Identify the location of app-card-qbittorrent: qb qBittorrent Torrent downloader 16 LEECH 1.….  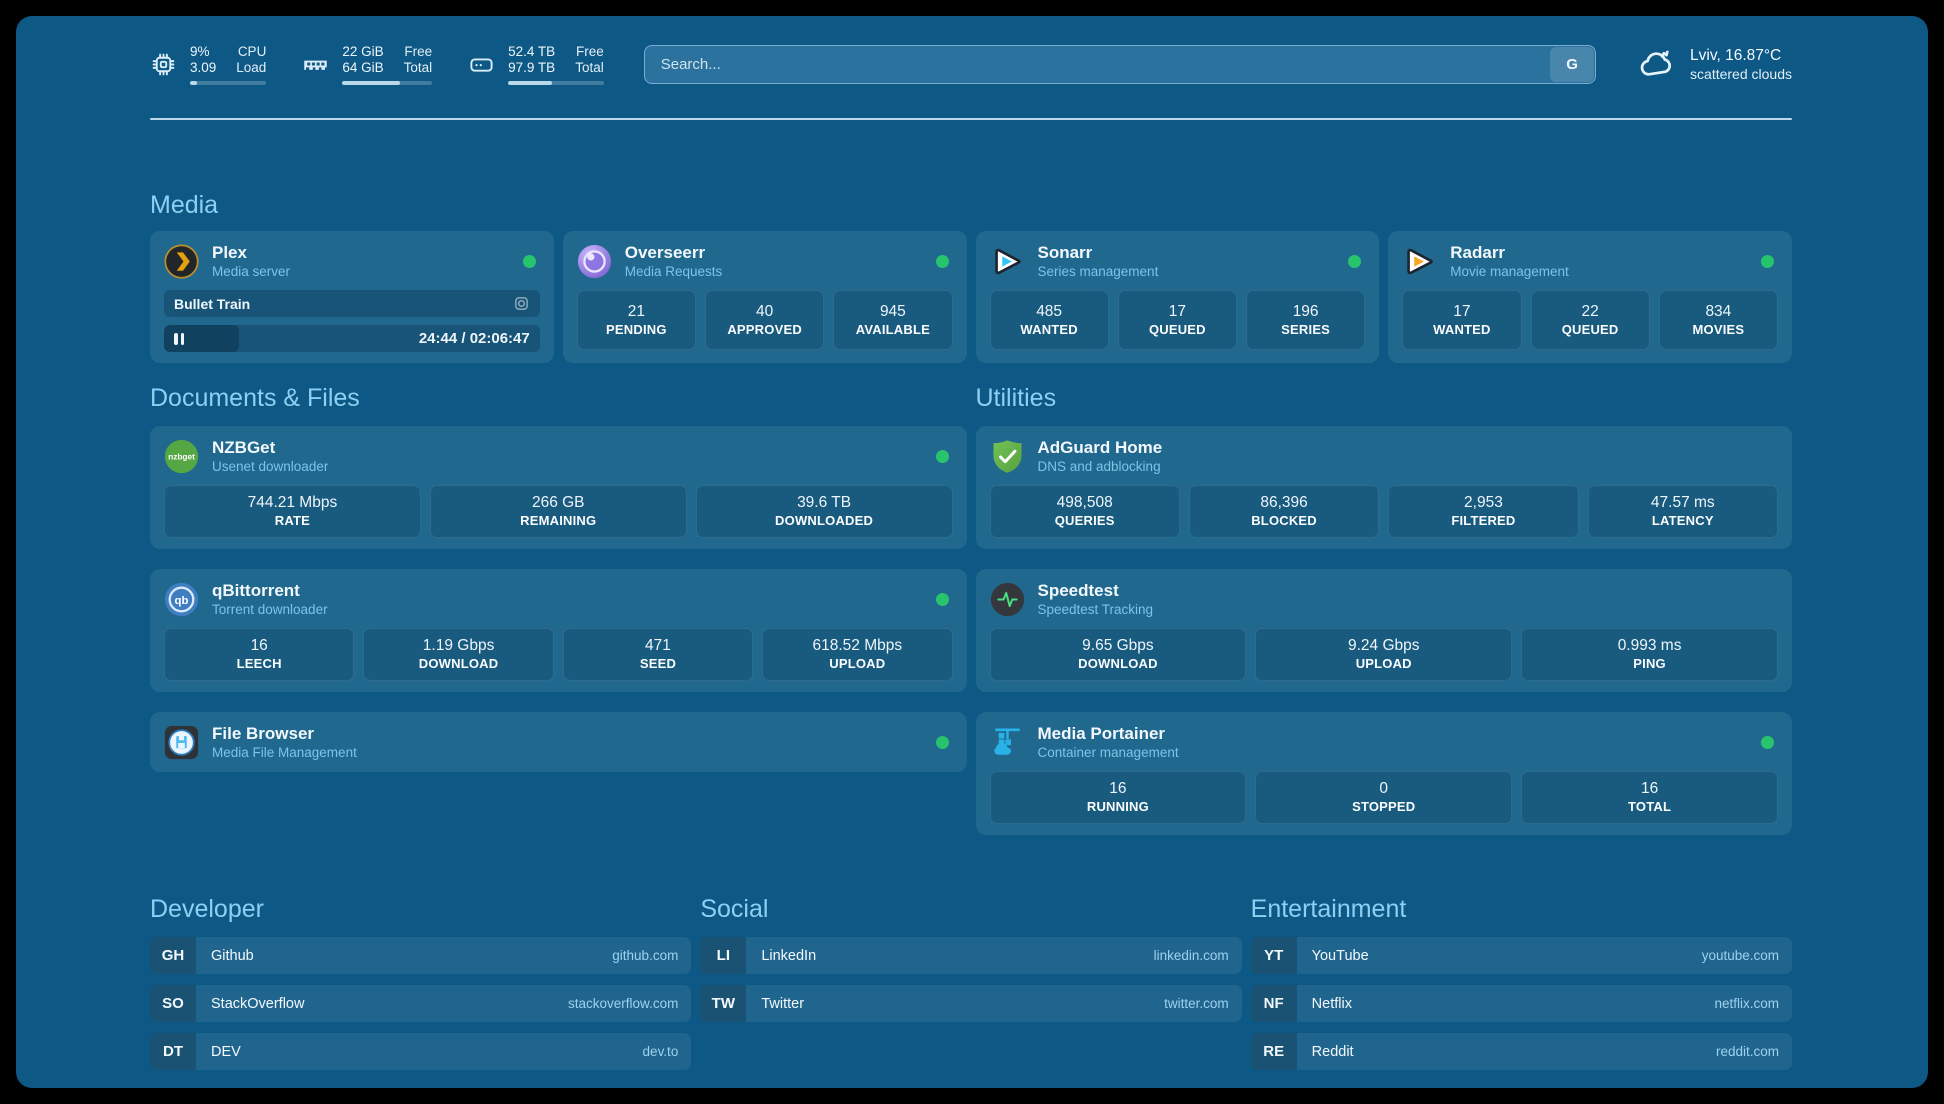
(558, 630).